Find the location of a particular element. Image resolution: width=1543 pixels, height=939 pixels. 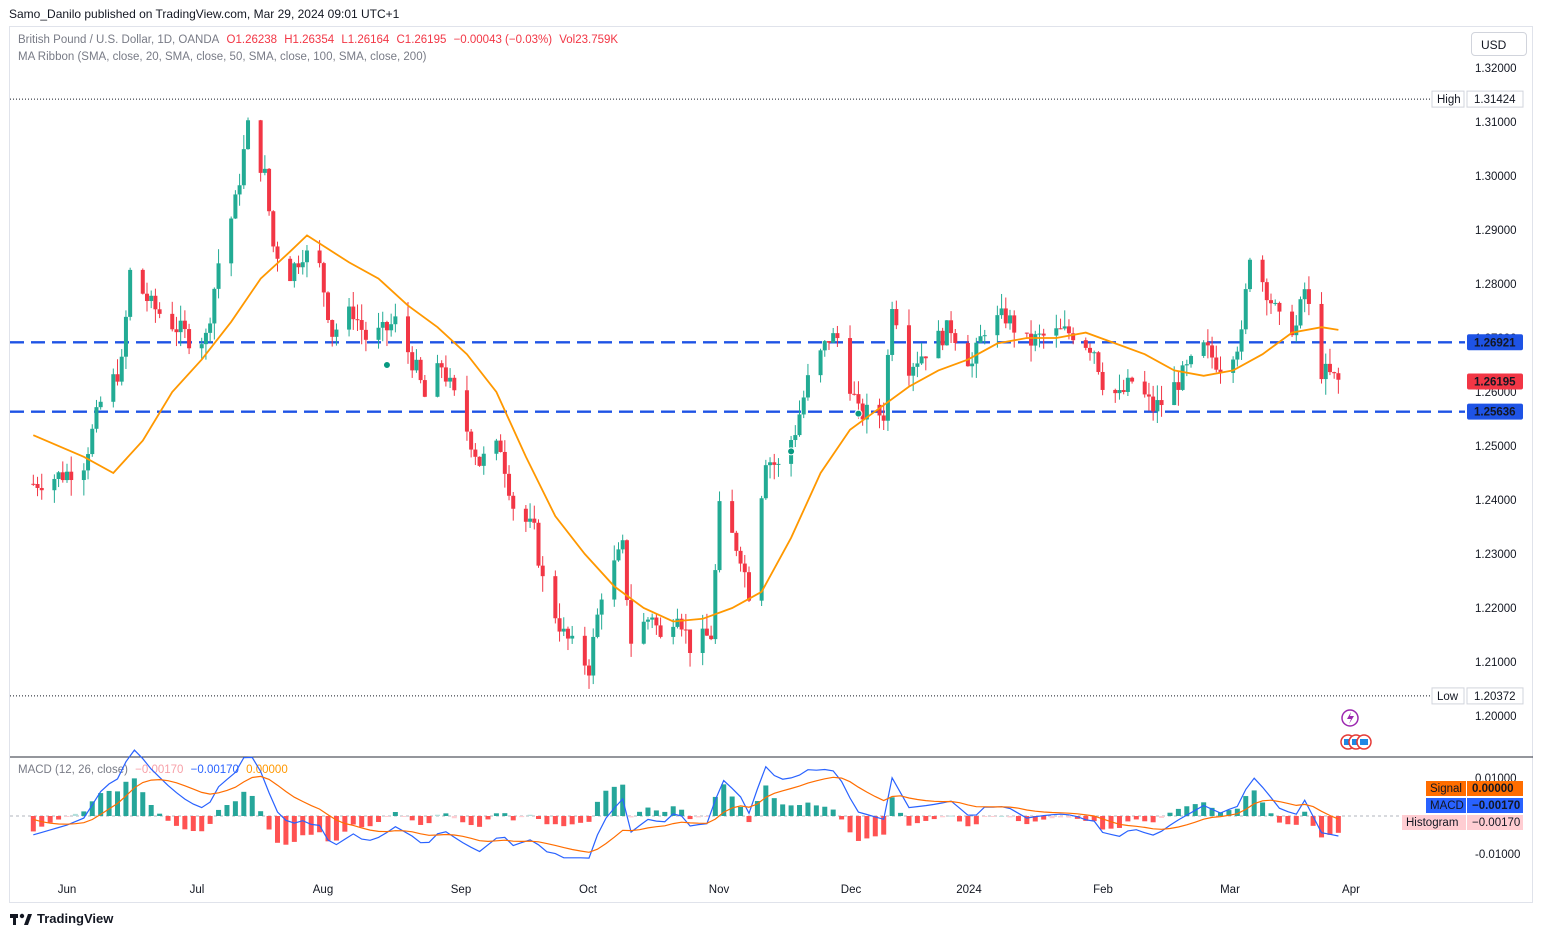

tradingview-logo: TradingView is located at coordinates (61, 918).